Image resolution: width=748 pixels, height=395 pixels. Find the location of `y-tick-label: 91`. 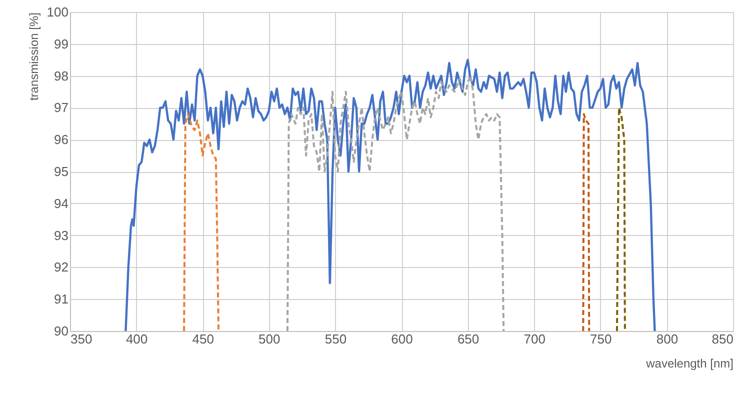

y-tick-label: 91 is located at coordinates (61, 299).